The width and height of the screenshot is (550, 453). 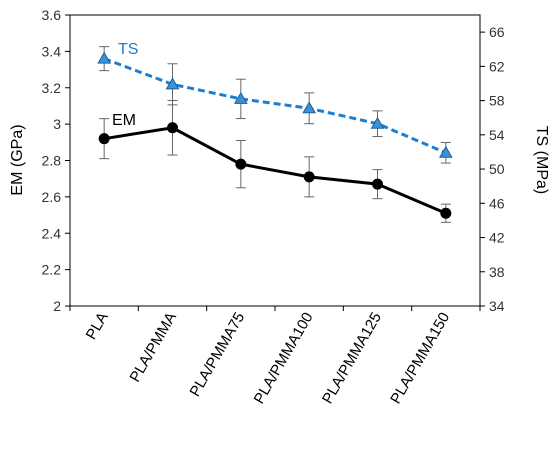 I want to click on right-tick-label: 50, so click(x=497, y=169).